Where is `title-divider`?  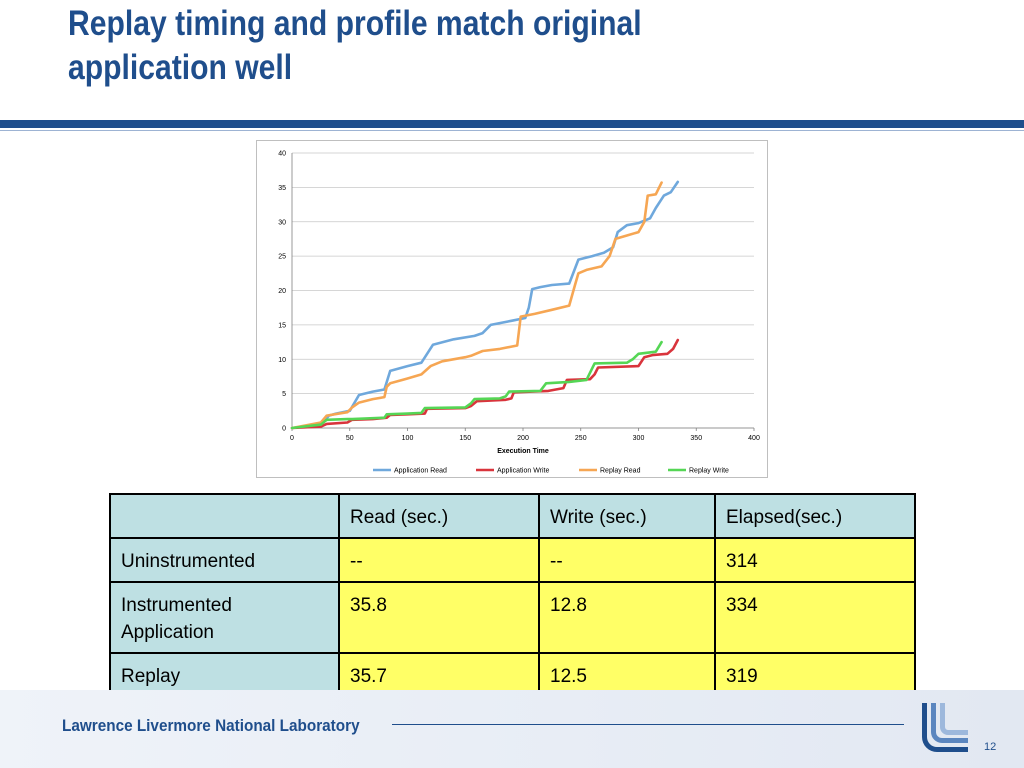 title-divider is located at coordinates (512, 124).